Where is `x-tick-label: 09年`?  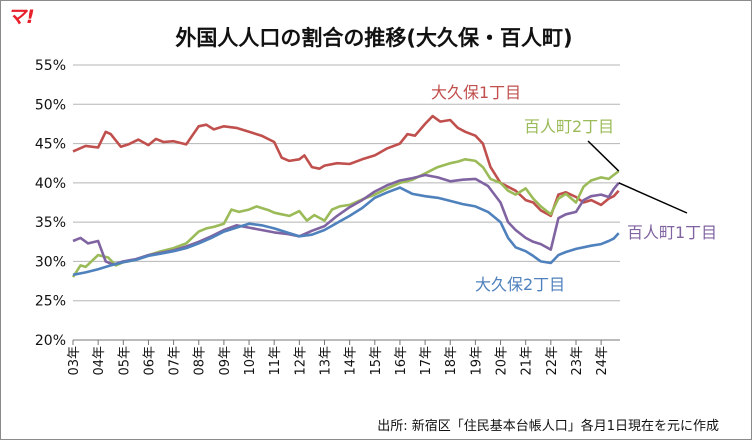
x-tick-label: 09年 is located at coordinates (225, 361).